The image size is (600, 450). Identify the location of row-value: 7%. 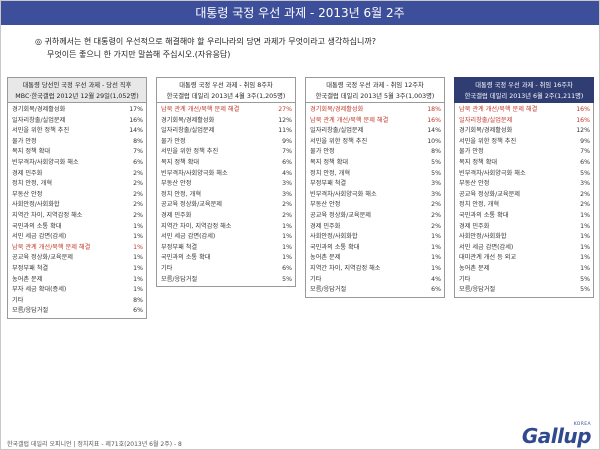
(287, 152).